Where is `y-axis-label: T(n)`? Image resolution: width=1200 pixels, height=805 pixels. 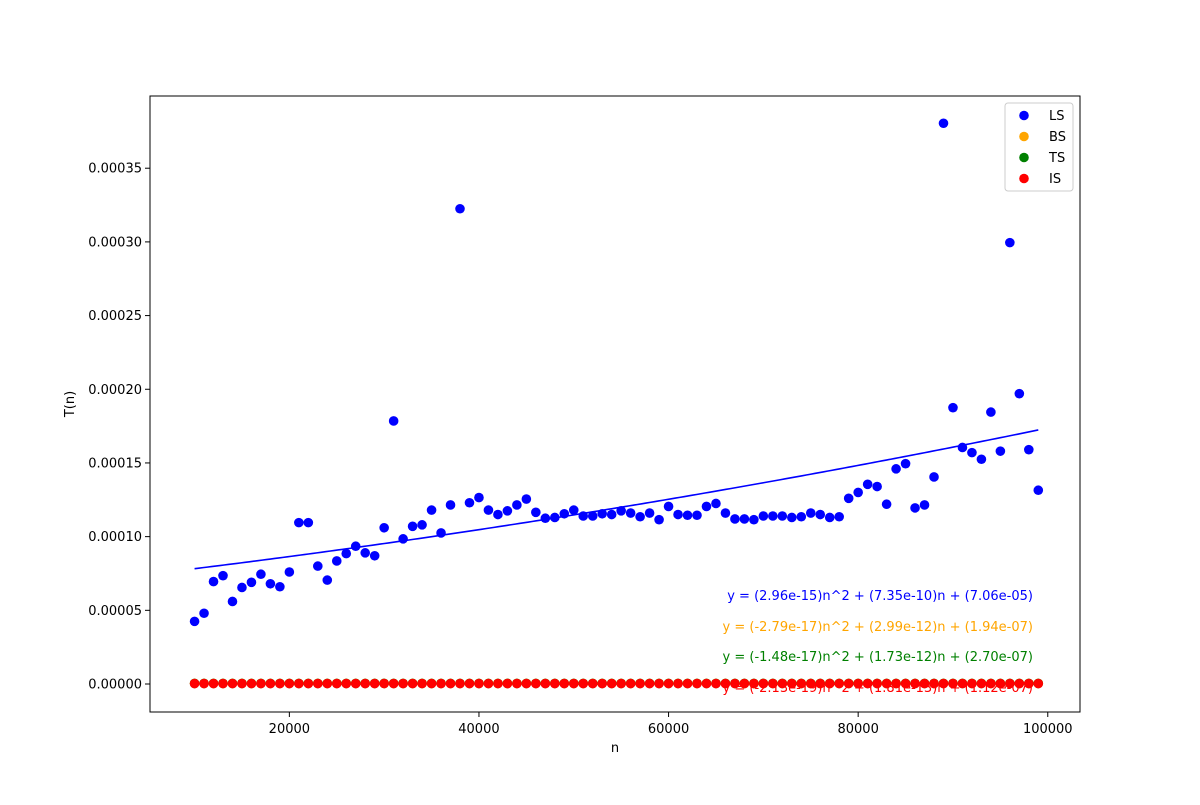
y-axis-label: T(n) is located at coordinates (70, 404).